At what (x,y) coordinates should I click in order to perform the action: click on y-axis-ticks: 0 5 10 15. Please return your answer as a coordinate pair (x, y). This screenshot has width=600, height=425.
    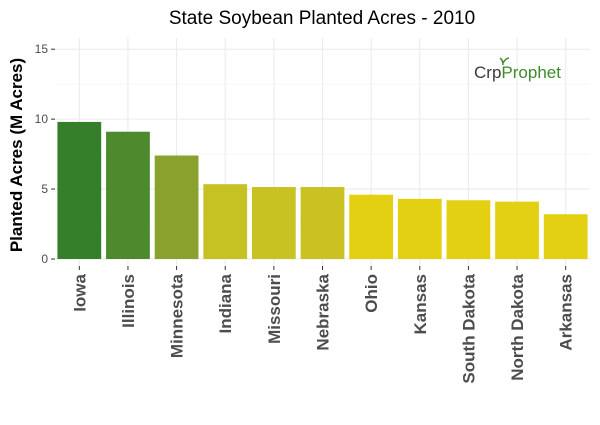
    Looking at the image, I should click on (45, 154).